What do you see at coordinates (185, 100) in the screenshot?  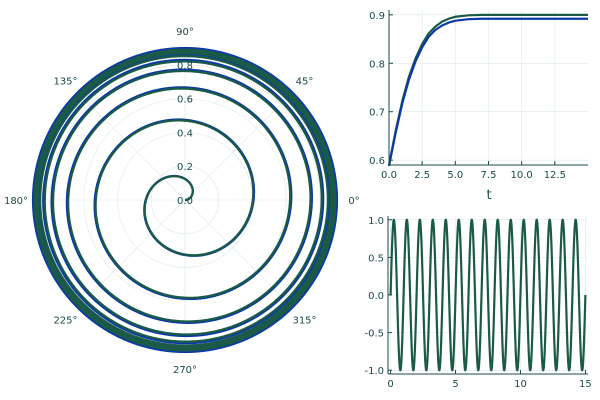 I see `polar-r-tick-label: 0.6` at bounding box center [185, 100].